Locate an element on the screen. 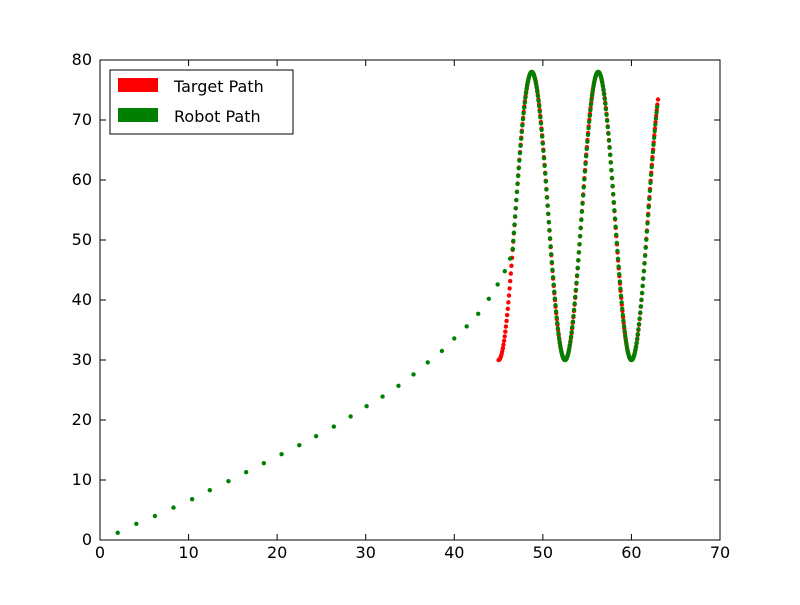 Image resolution: width=800 pixels, height=605 pixels. x-tick-label: 50 is located at coordinates (543, 552).